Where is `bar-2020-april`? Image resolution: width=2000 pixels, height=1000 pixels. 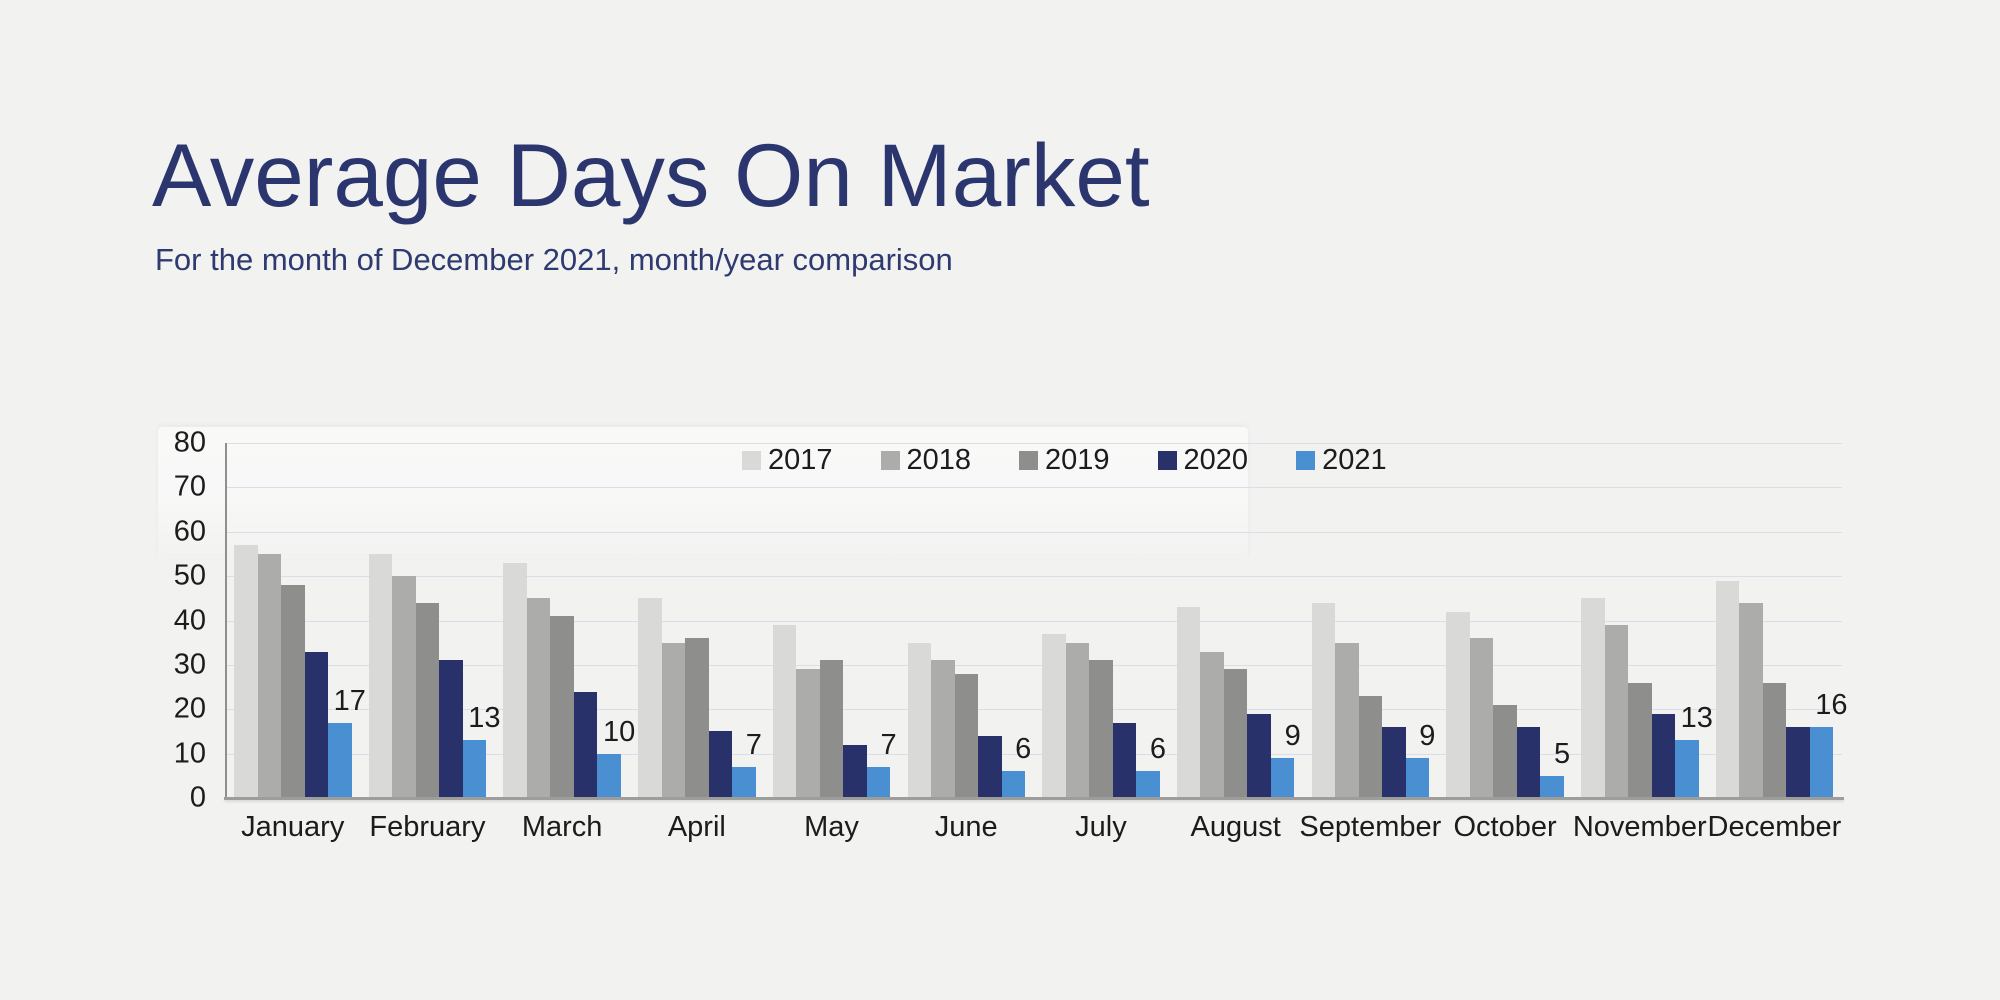 bar-2020-april is located at coordinates (720, 764).